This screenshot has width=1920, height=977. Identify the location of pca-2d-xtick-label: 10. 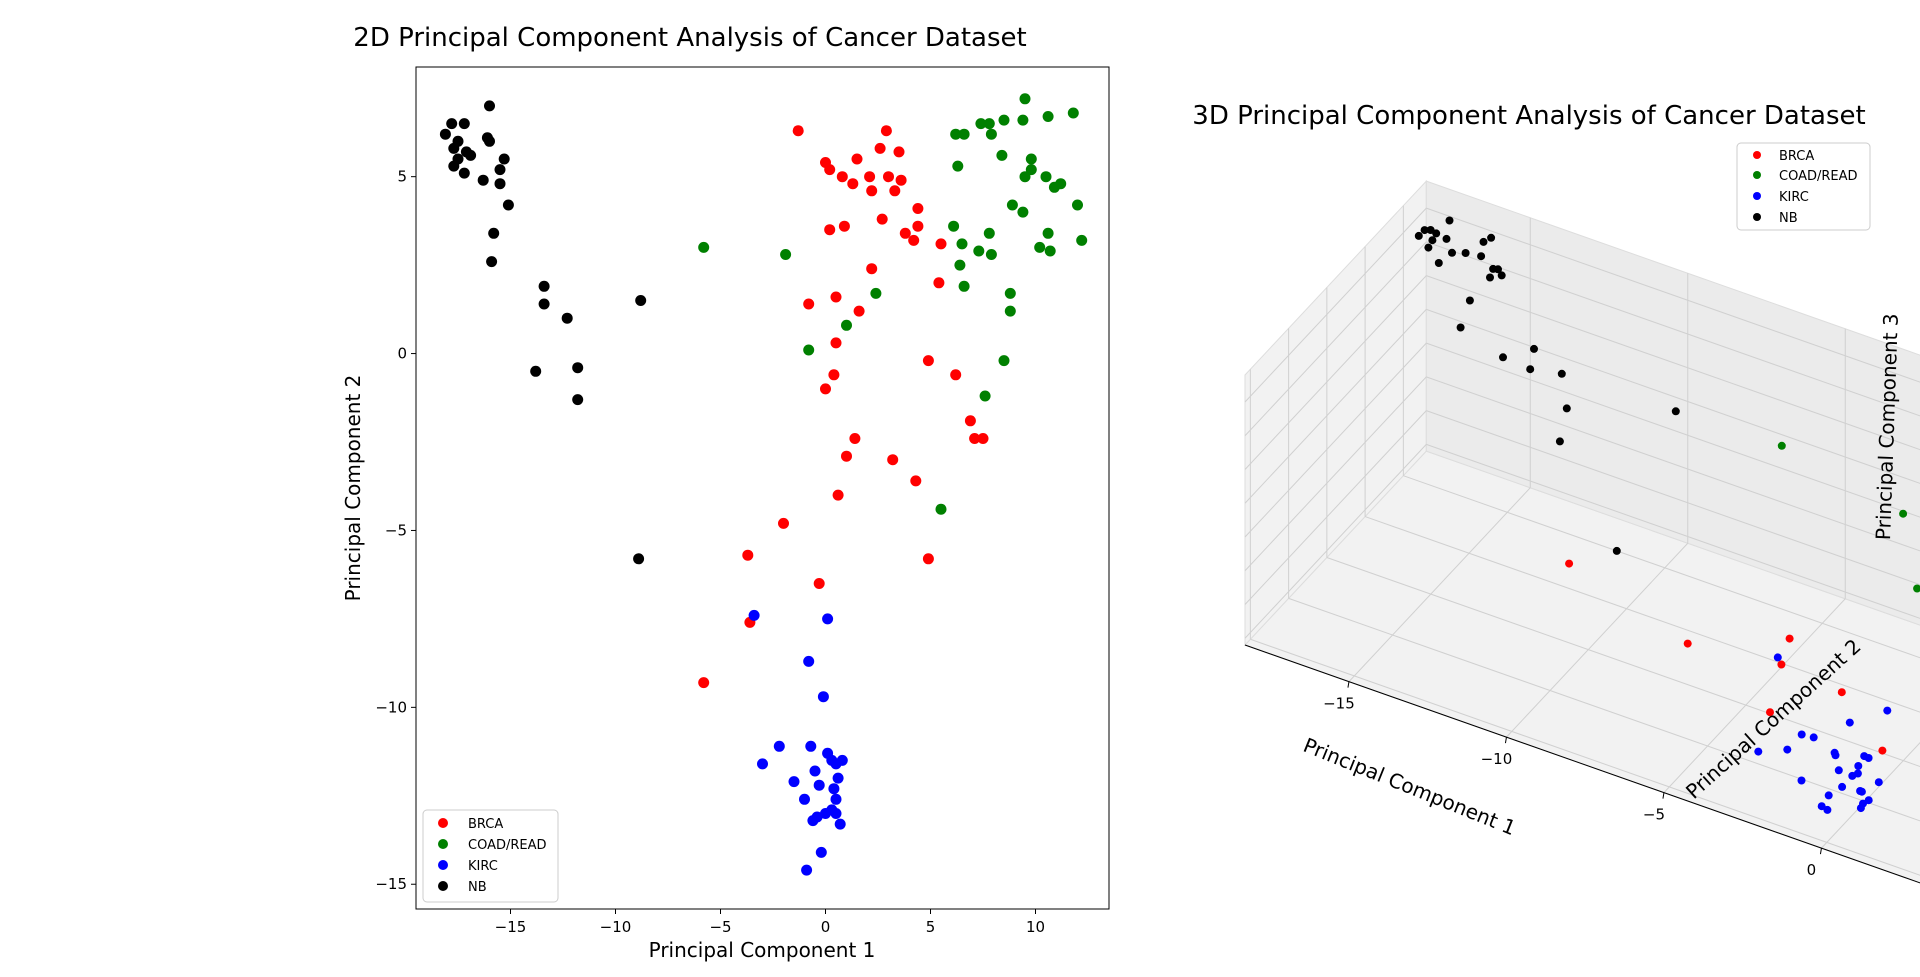
(1035, 927).